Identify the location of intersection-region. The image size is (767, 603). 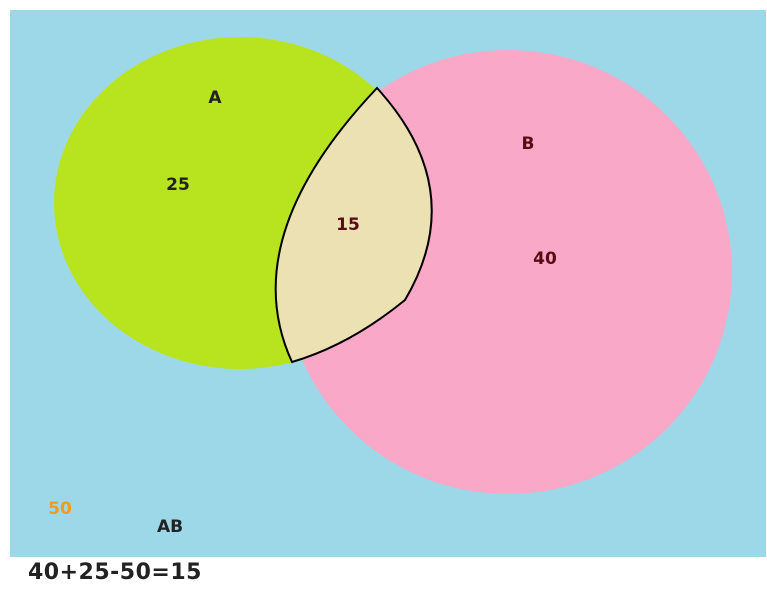
(353, 225).